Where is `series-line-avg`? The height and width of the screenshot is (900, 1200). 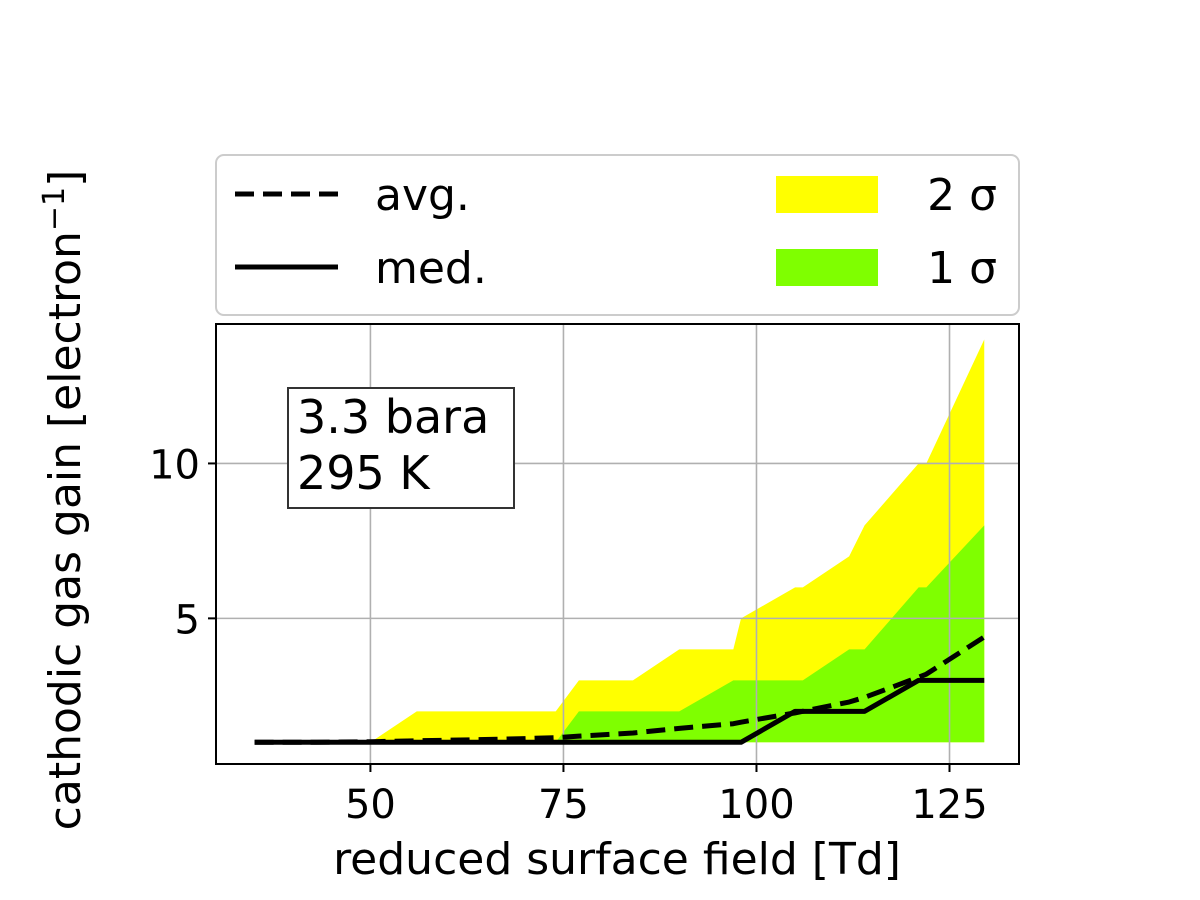 series-line-avg is located at coordinates (620, 689).